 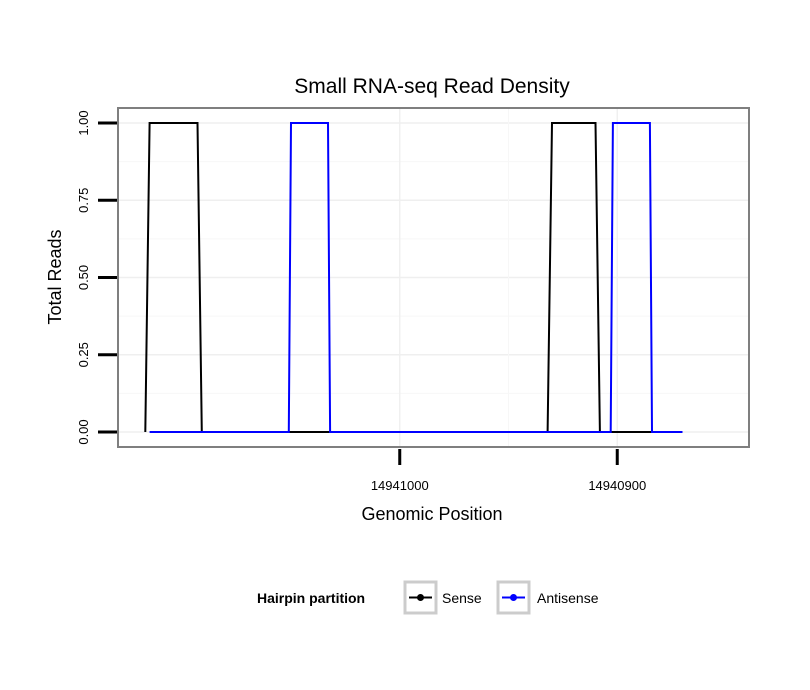 I want to click on x-axis: 14941000 14940900, so click(x=508, y=471).